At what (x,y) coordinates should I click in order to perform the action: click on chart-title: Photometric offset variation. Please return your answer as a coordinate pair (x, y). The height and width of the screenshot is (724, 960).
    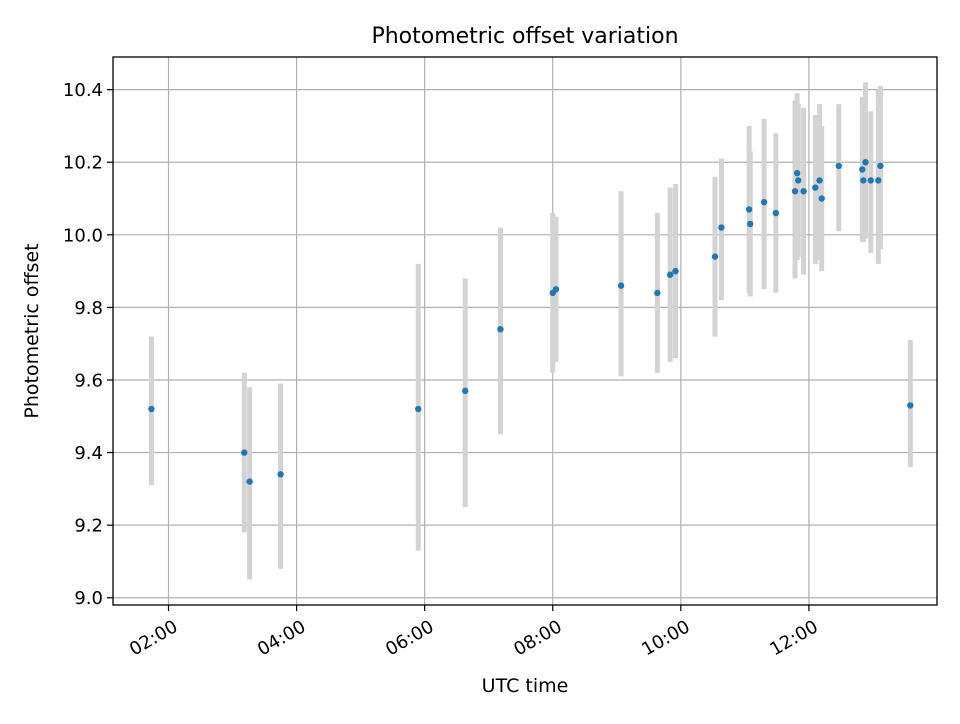
    Looking at the image, I should click on (524, 36).